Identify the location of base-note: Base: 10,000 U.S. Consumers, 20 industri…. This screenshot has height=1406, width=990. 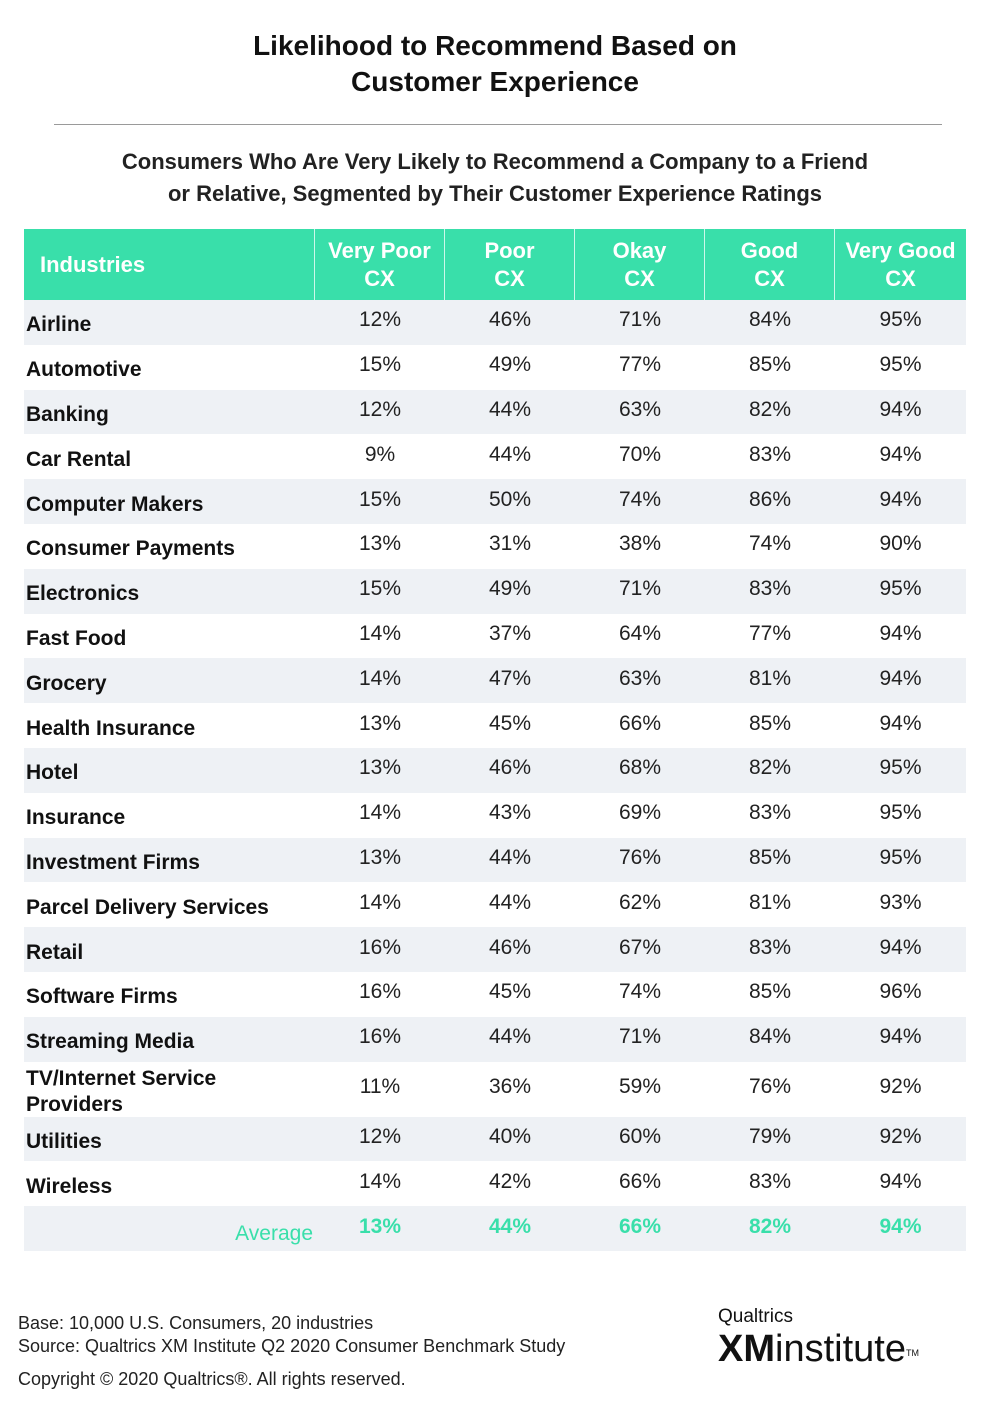
(196, 1323).